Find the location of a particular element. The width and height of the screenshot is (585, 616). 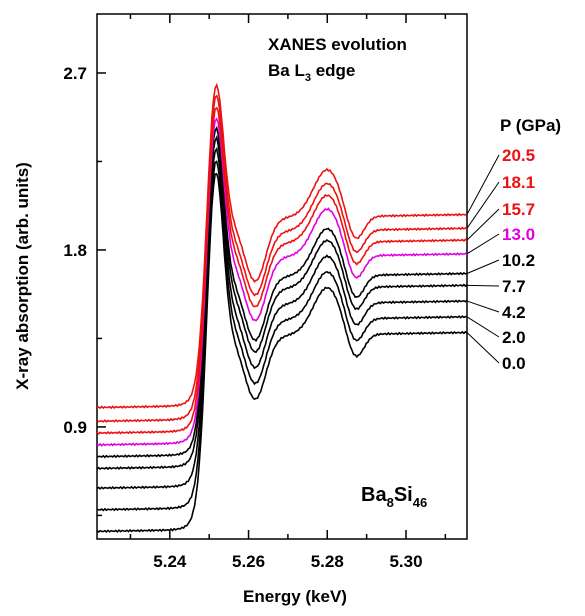

y-tick-label: 0.9 is located at coordinates (75, 427).